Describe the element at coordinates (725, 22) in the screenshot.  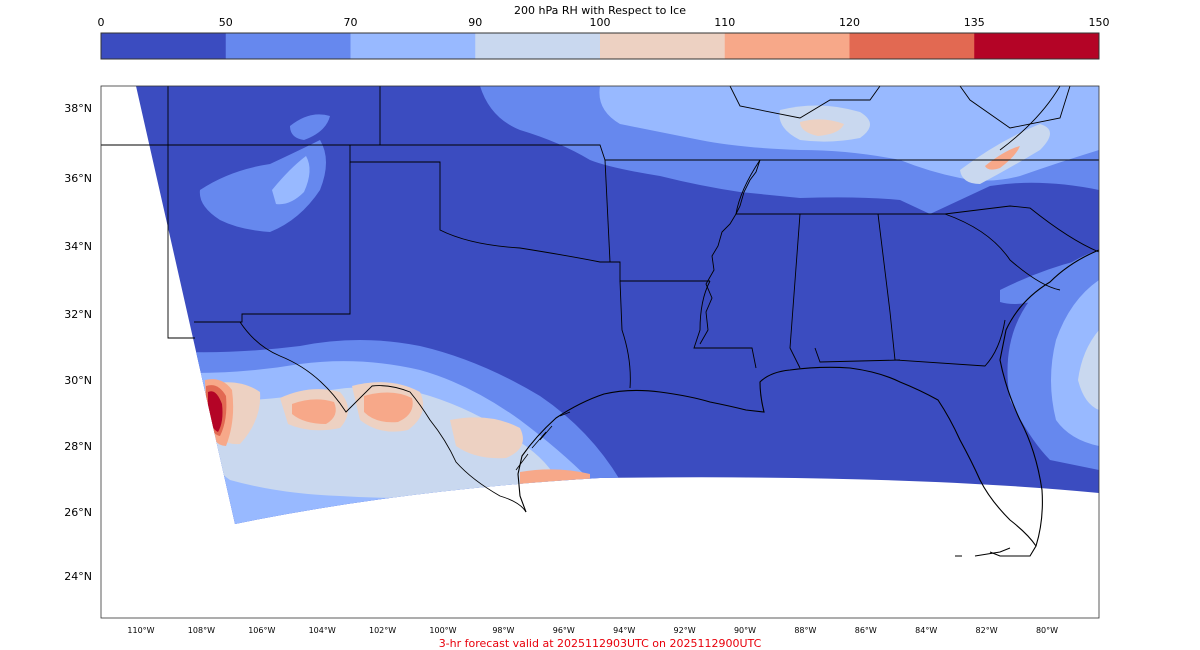
I see `colorbar-tick-label: 110` at that location.